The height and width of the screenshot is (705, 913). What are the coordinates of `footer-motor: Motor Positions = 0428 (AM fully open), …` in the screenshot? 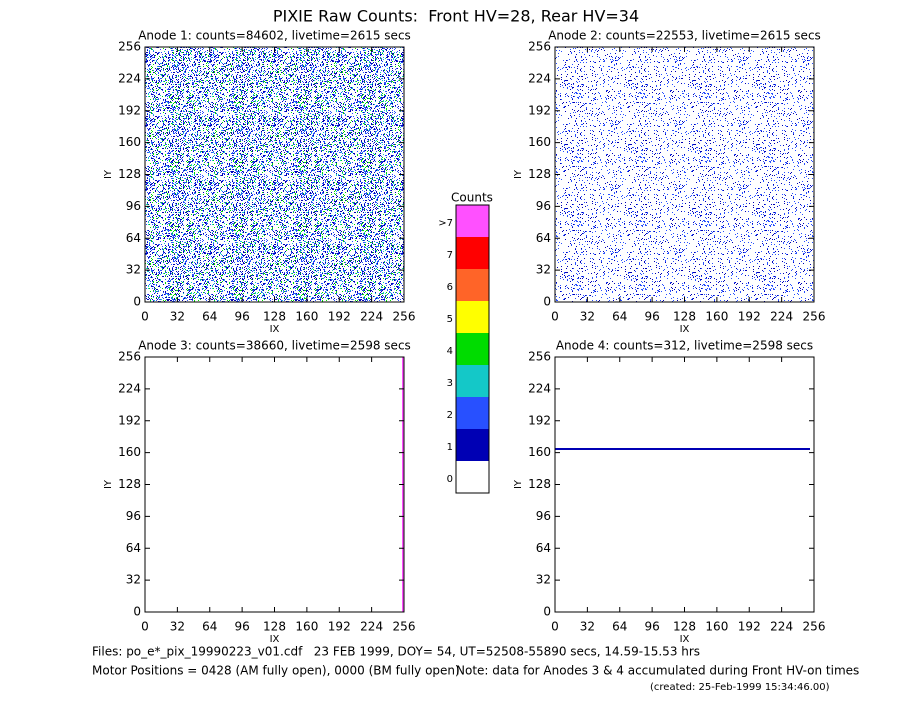 It's located at (276, 671).